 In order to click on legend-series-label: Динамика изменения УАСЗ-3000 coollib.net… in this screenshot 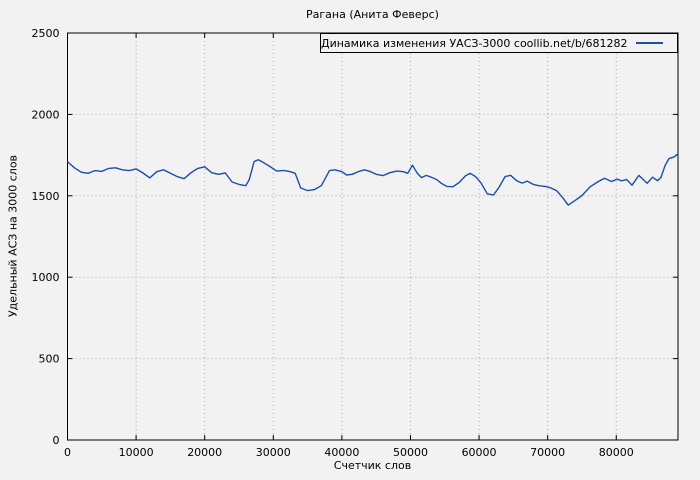, I will do `click(474, 43)`.